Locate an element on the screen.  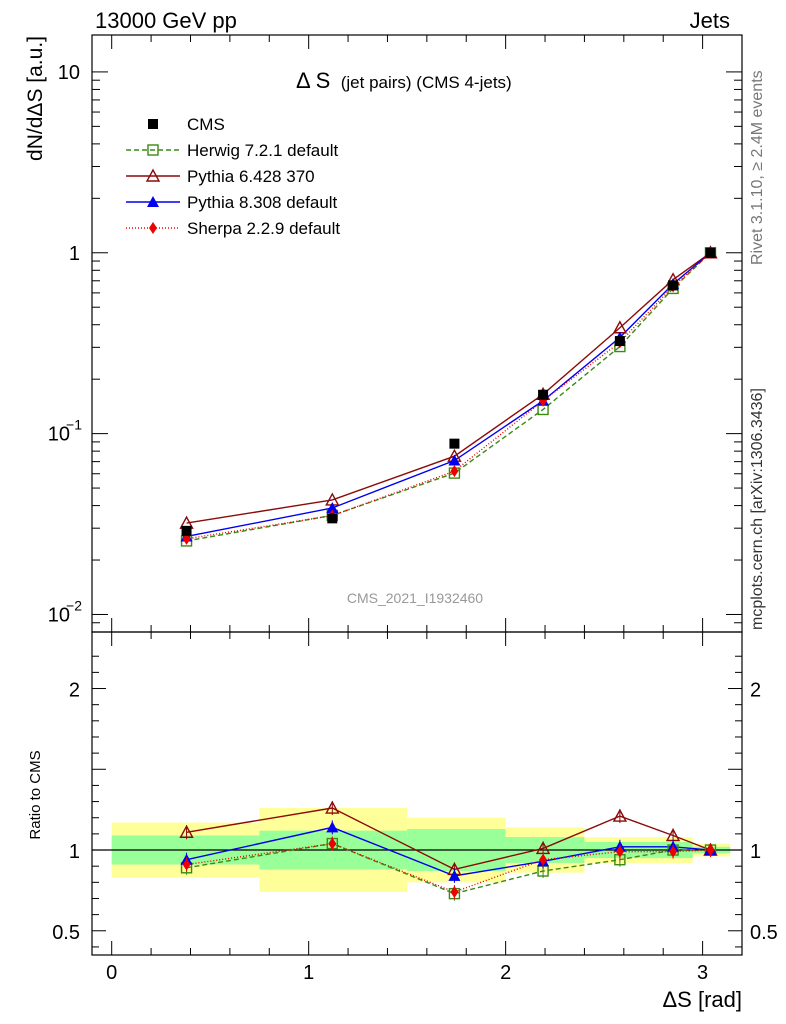
x-tick-label: 1 is located at coordinates (308, 973).